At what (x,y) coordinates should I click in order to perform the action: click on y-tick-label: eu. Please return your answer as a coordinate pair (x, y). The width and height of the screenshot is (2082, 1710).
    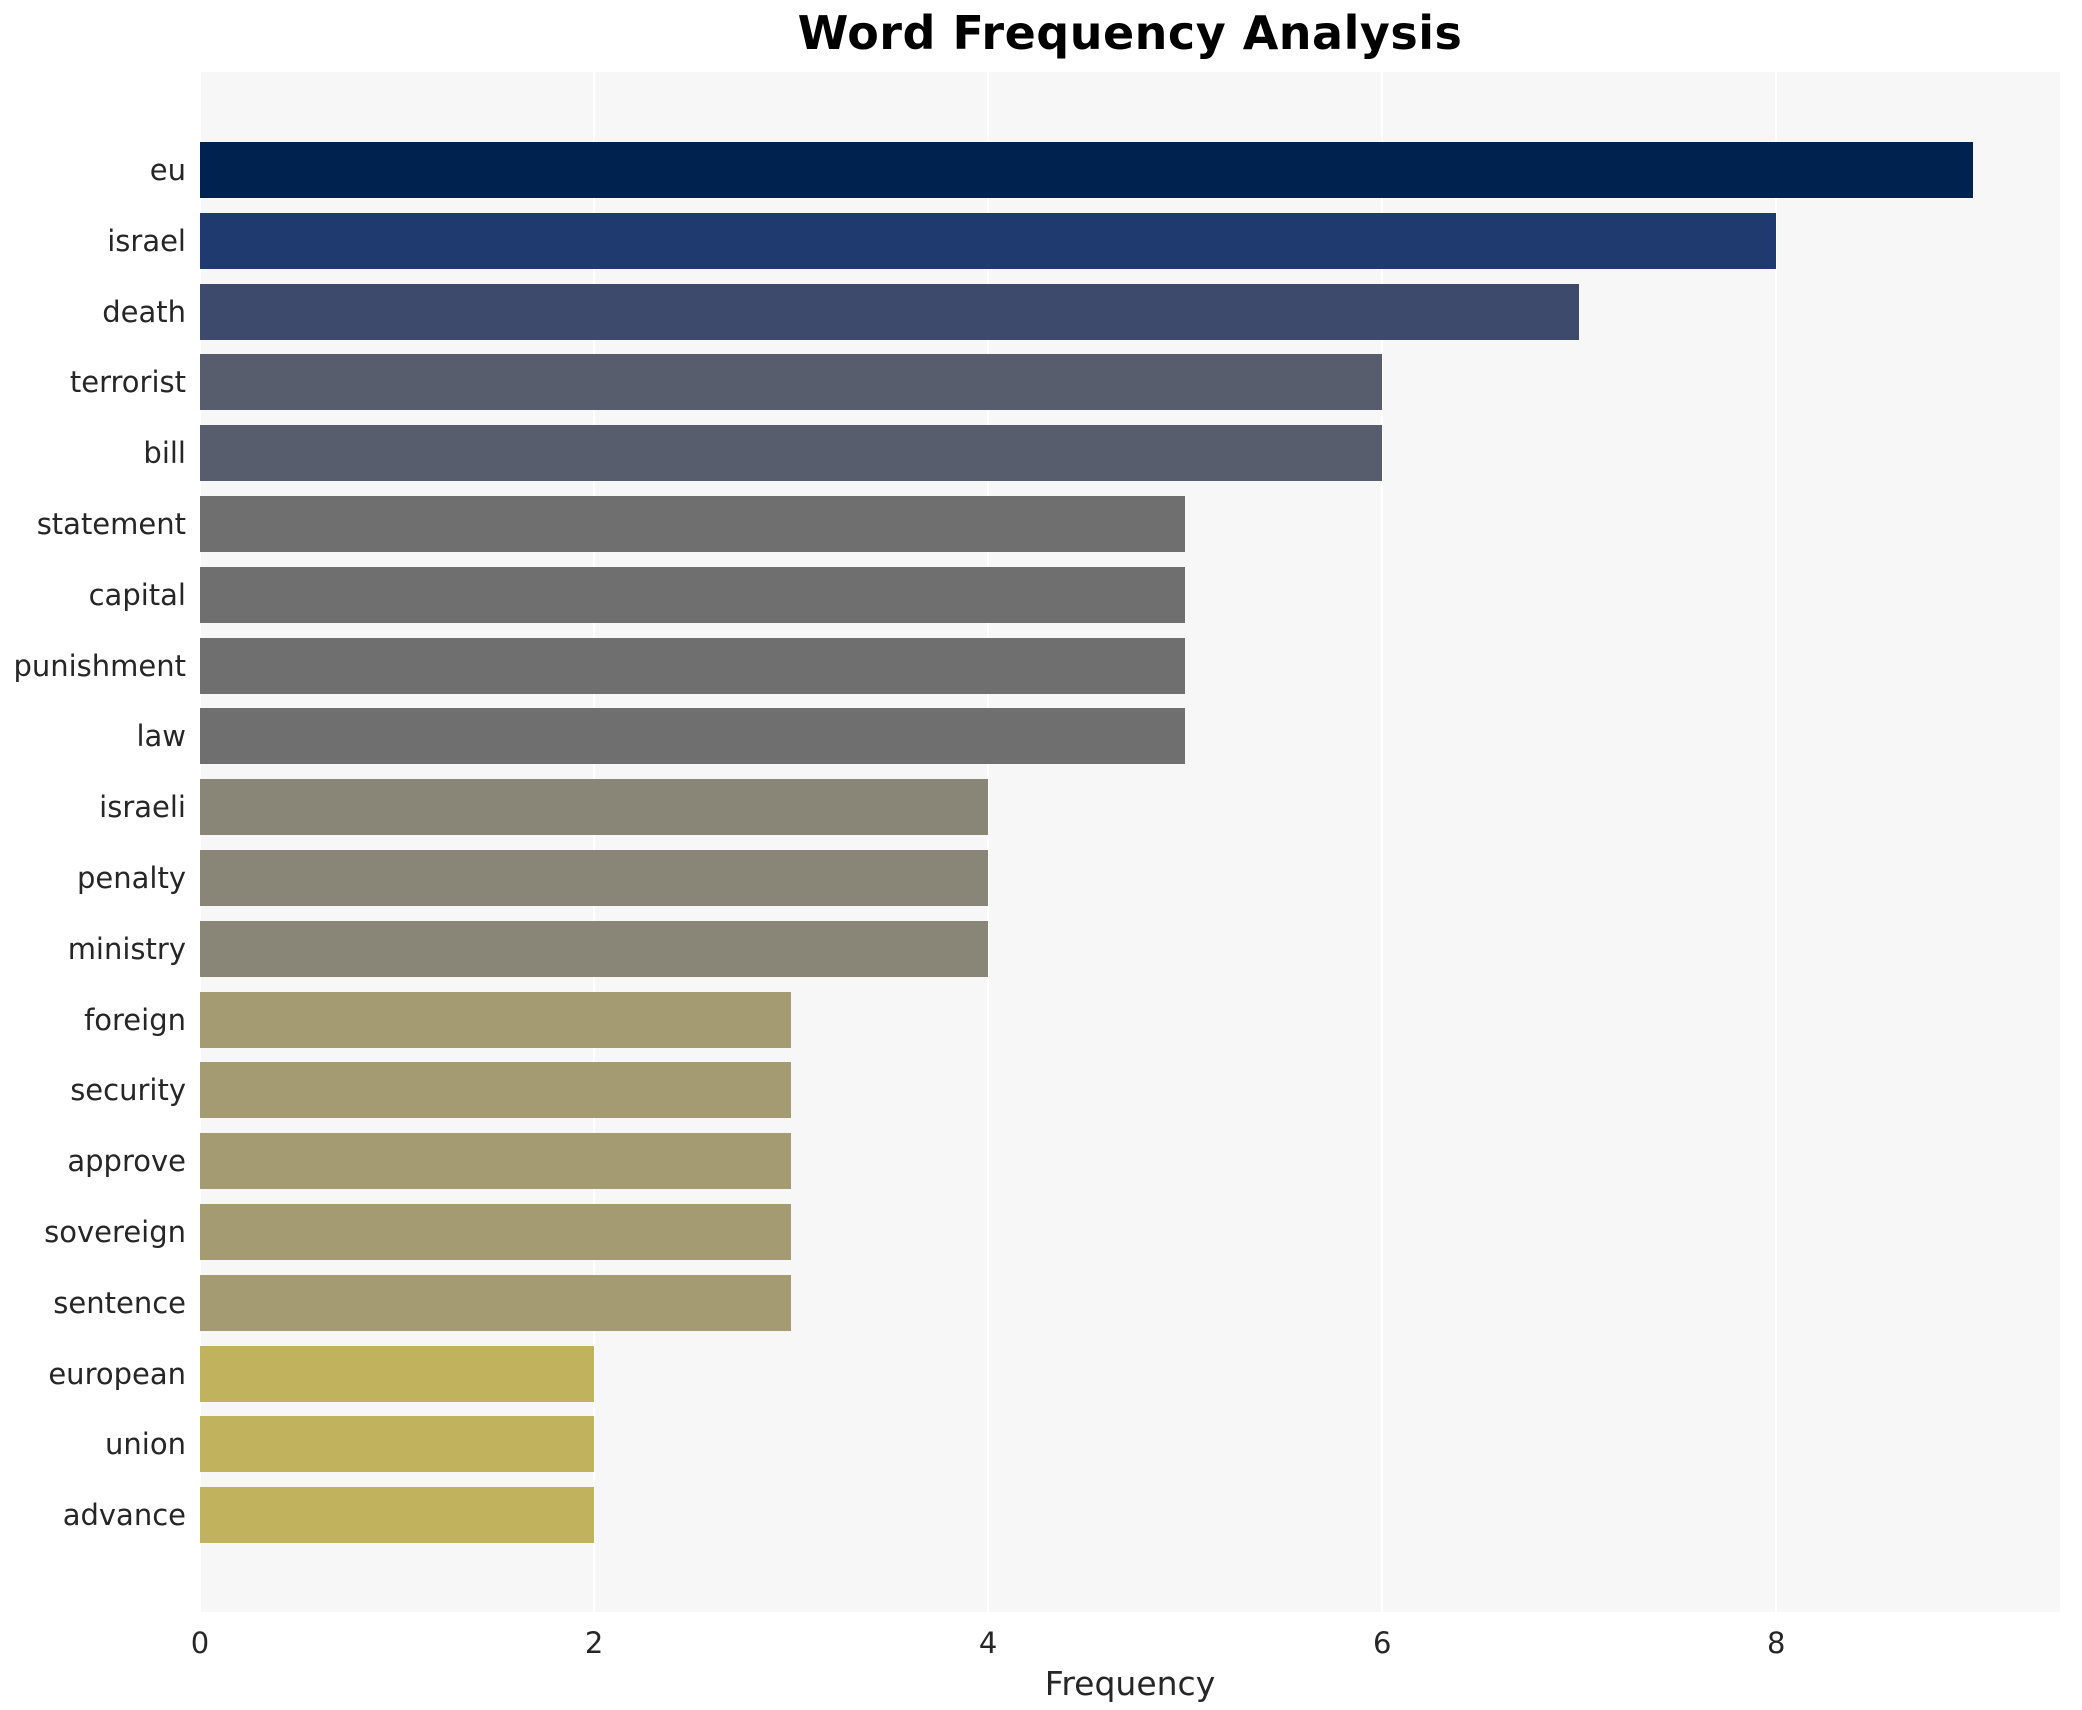
    Looking at the image, I should click on (167, 170).